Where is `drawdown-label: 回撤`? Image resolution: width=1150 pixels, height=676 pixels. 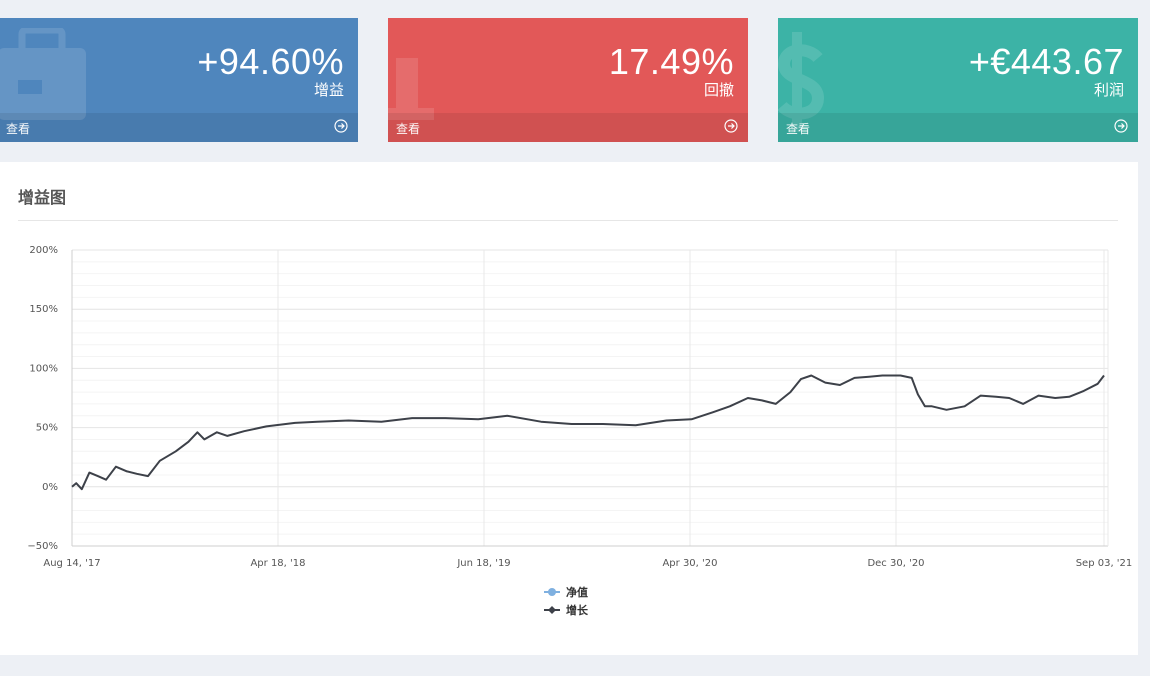 drawdown-label: 回撤 is located at coordinates (718, 90).